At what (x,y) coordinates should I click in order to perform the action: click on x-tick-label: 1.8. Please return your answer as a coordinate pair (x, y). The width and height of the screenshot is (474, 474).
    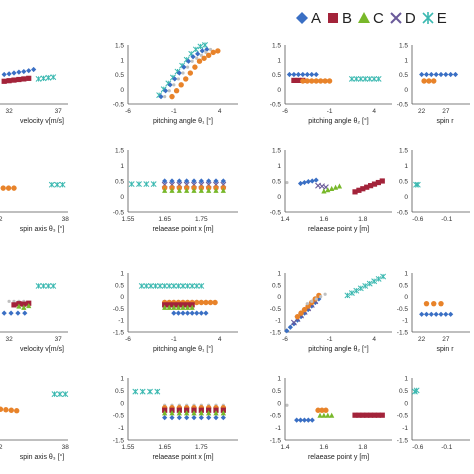
    Looking at the image, I should click on (362, 447).